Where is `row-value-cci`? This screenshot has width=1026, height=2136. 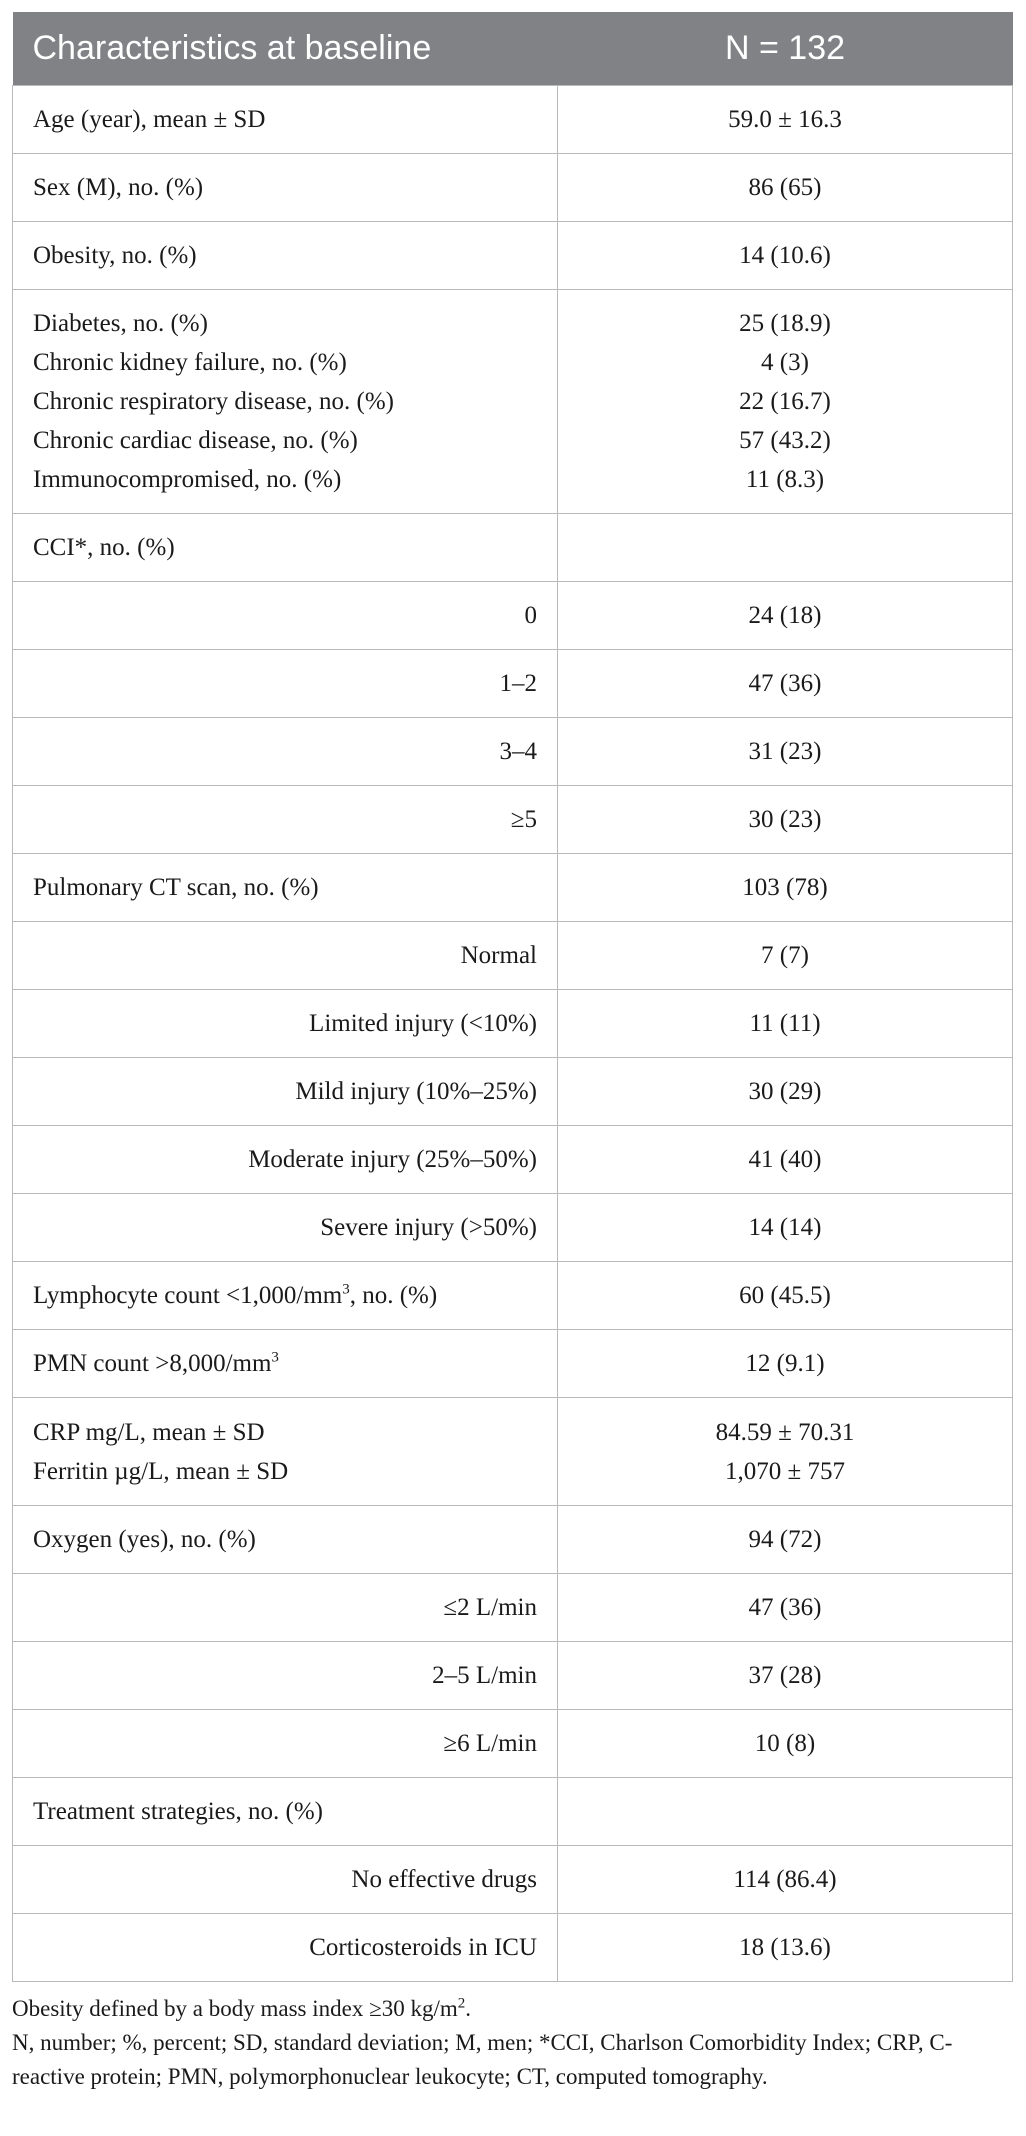
row-value-cci is located at coordinates (785, 547).